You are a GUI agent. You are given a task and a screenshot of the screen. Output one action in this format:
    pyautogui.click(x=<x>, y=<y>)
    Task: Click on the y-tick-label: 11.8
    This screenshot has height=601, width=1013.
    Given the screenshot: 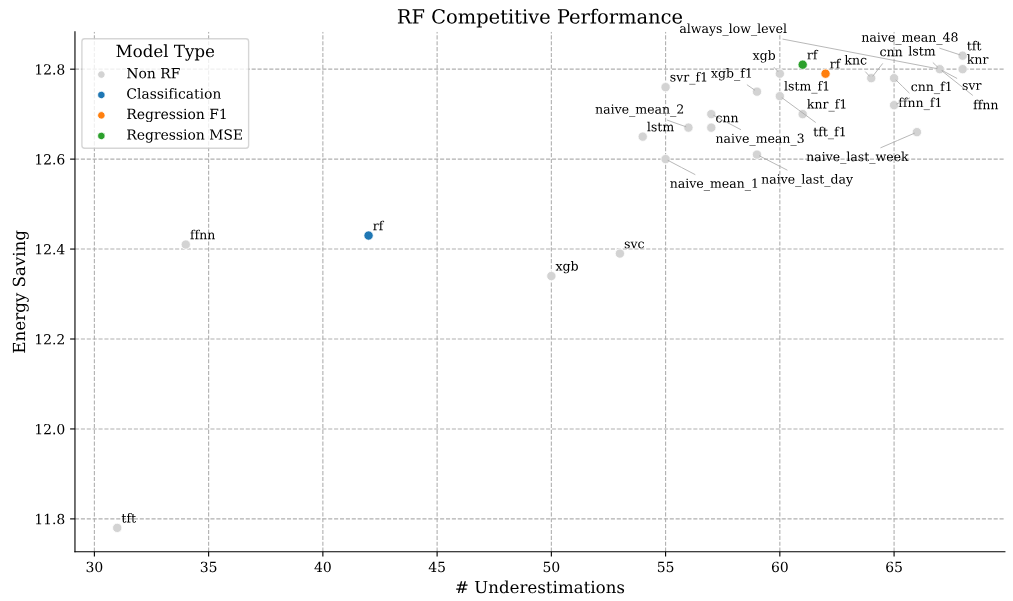 What is the action you would take?
    pyautogui.click(x=50, y=519)
    